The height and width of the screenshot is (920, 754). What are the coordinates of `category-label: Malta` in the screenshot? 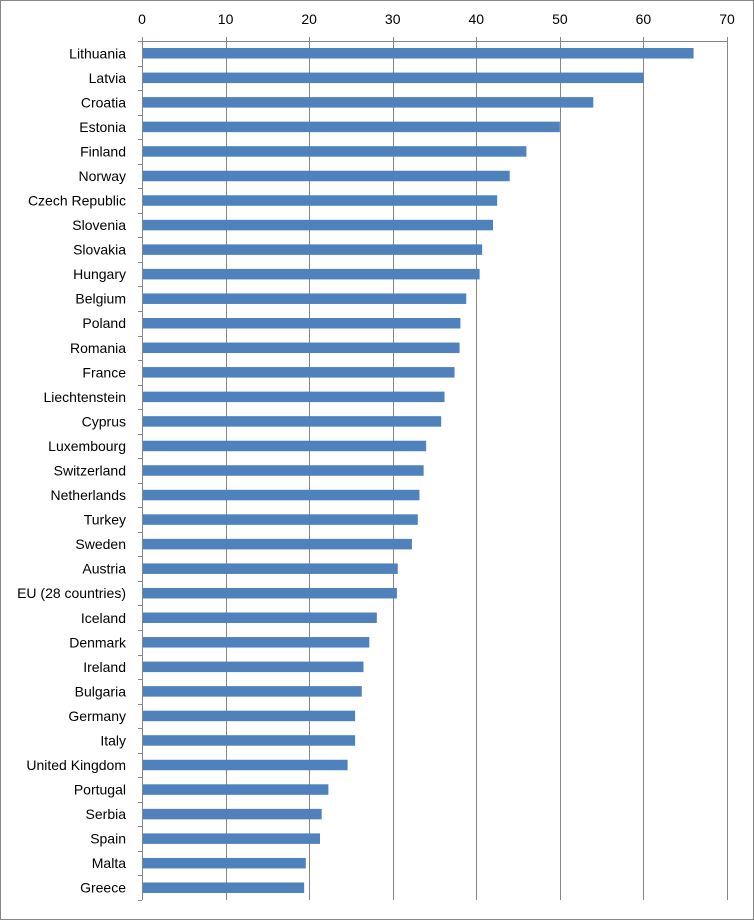 It's located at (109, 863).